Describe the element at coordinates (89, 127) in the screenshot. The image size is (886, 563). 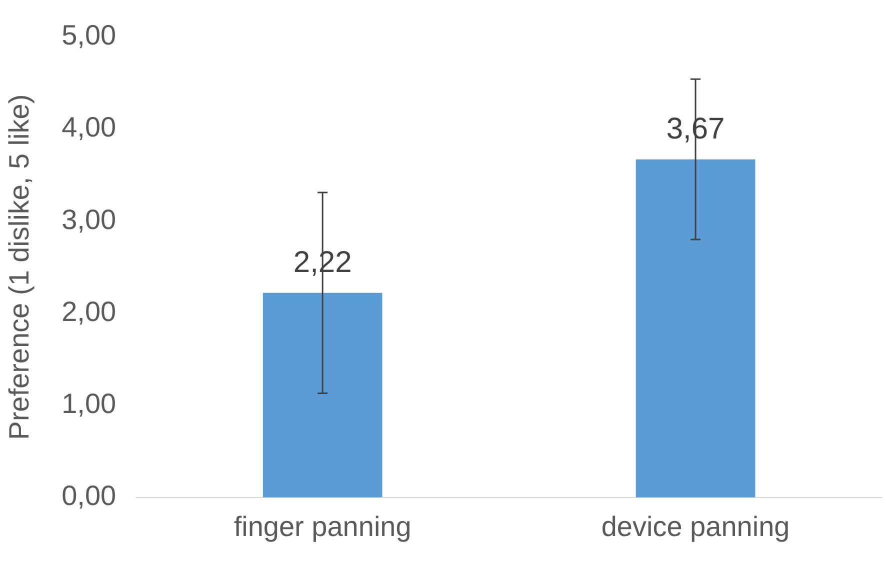
I see `y-tick-label: 4,00` at that location.